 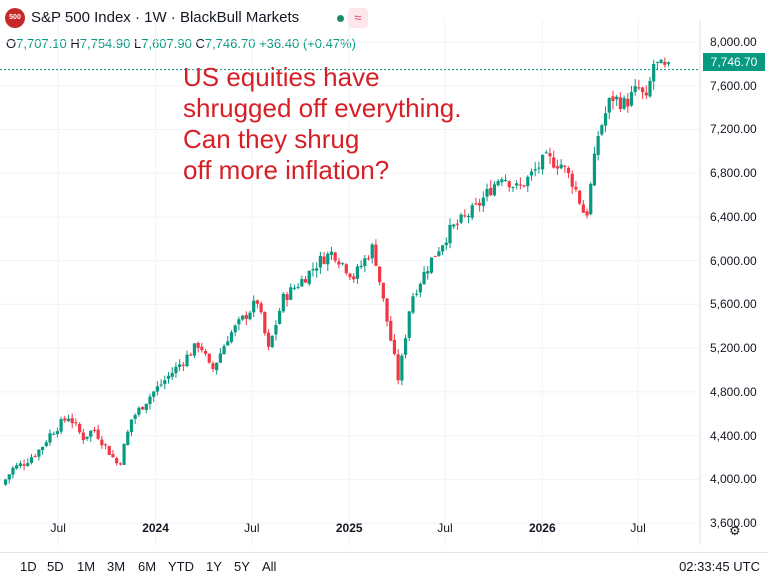 What do you see at coordinates (733, 129) in the screenshot?
I see `y-tick-label: 7,200.00` at bounding box center [733, 129].